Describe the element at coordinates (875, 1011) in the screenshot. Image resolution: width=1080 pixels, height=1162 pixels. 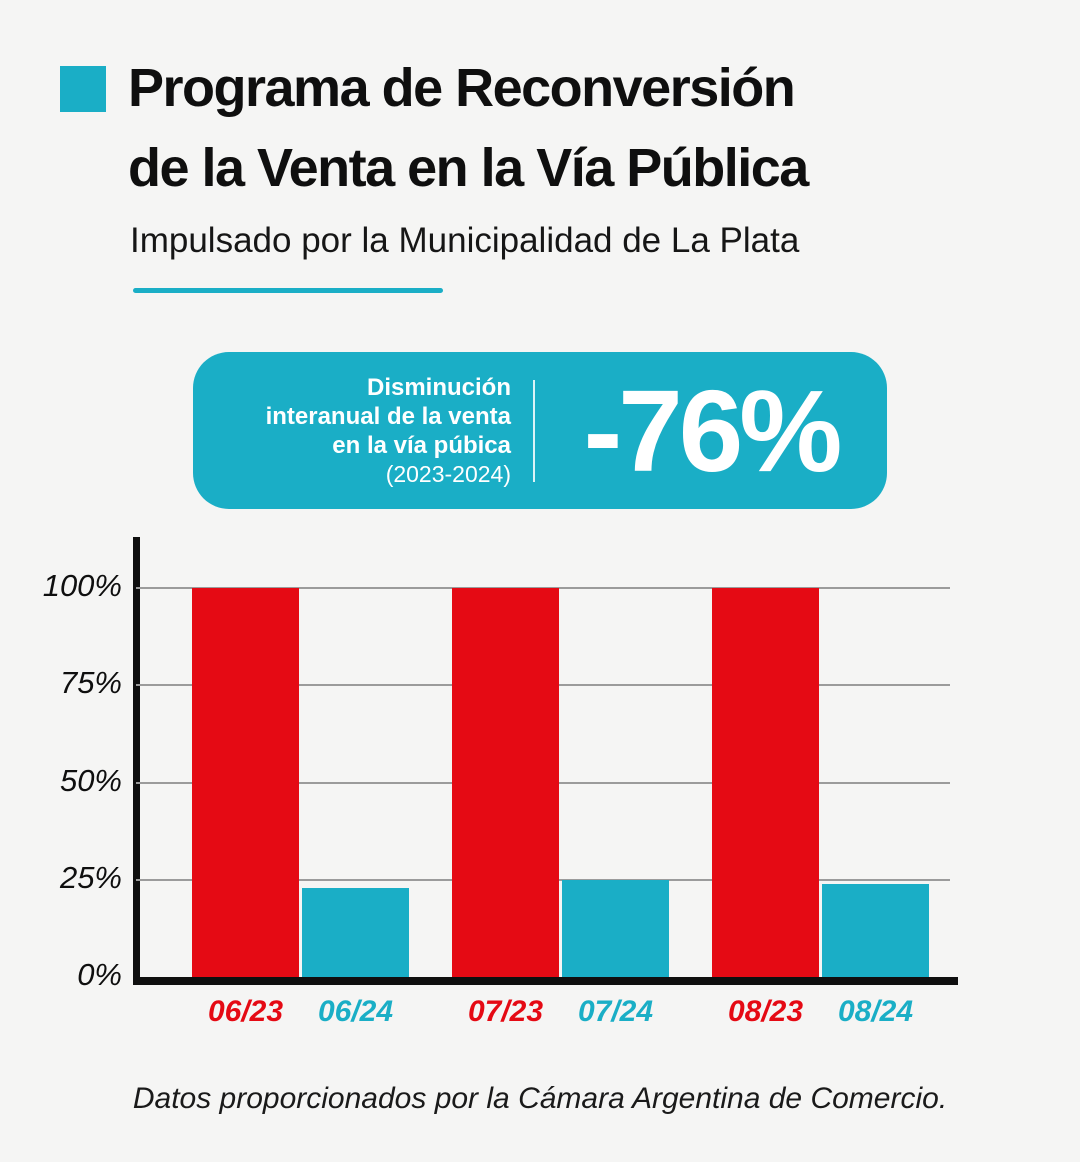
I see `x-tick-label-08-24: 08/24` at that location.